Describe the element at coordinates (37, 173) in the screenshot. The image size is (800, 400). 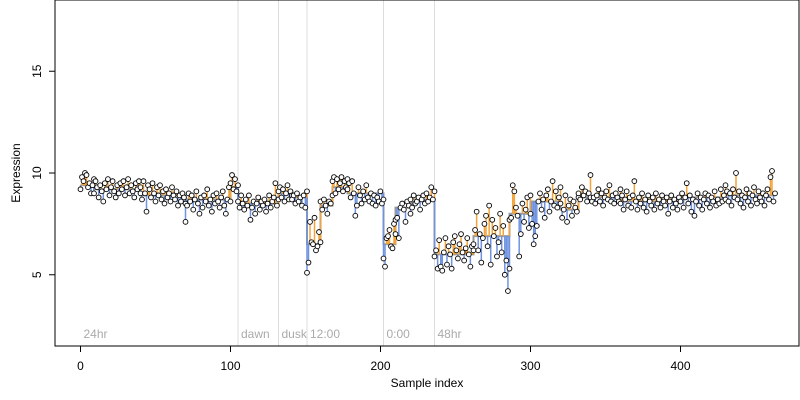
I see `y-tick-label-1: 10` at that location.